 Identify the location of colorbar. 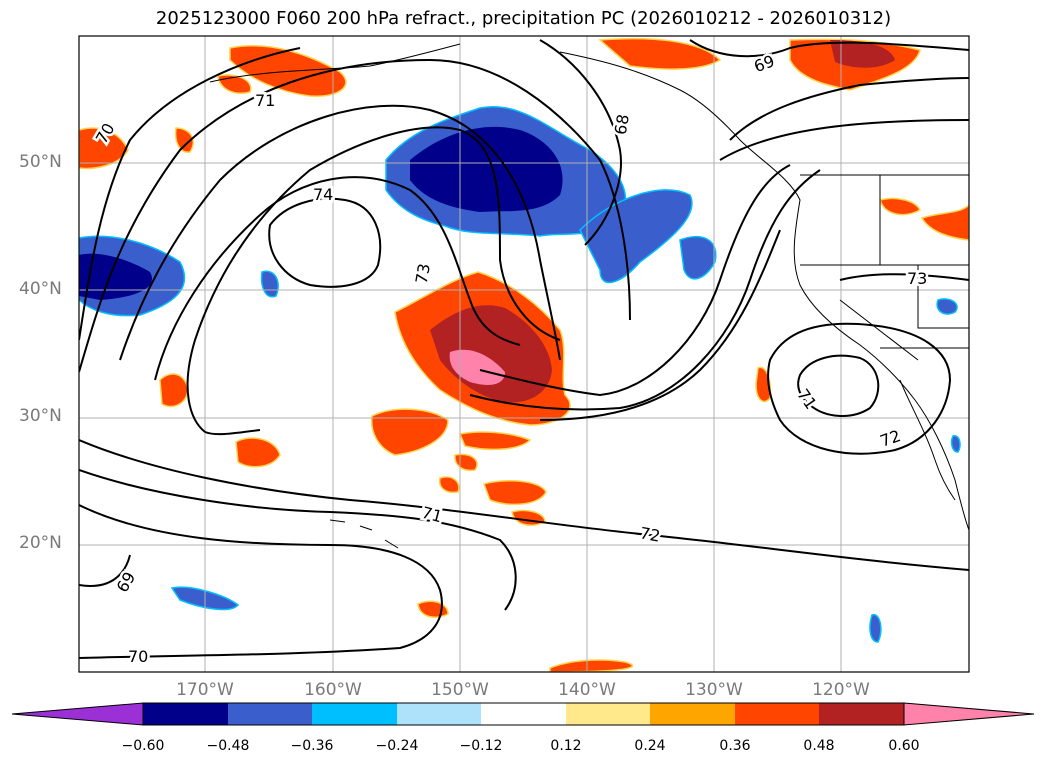
(523, 714).